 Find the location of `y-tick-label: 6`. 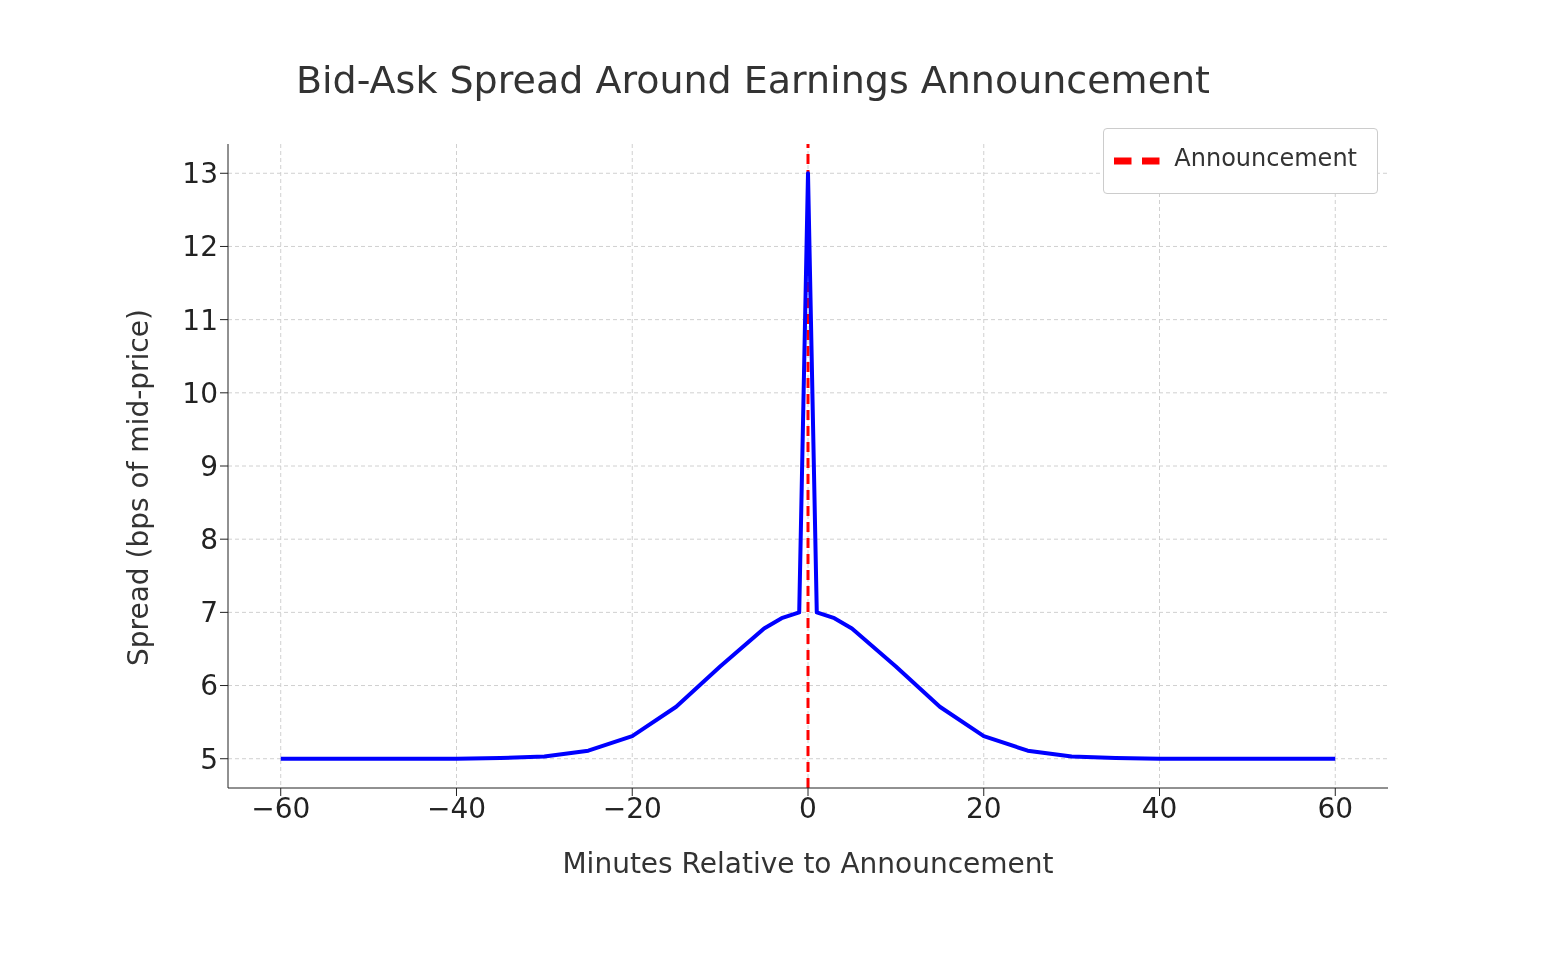

y-tick-label: 6 is located at coordinates (209, 686).